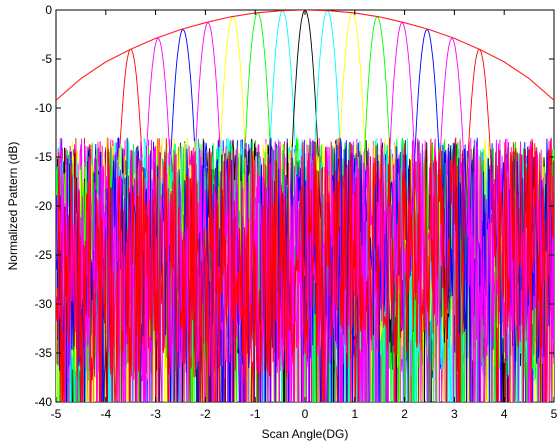 The width and height of the screenshot is (558, 445). Describe the element at coordinates (44, 206) in the screenshot. I see `y-tick-label: -20` at that location.